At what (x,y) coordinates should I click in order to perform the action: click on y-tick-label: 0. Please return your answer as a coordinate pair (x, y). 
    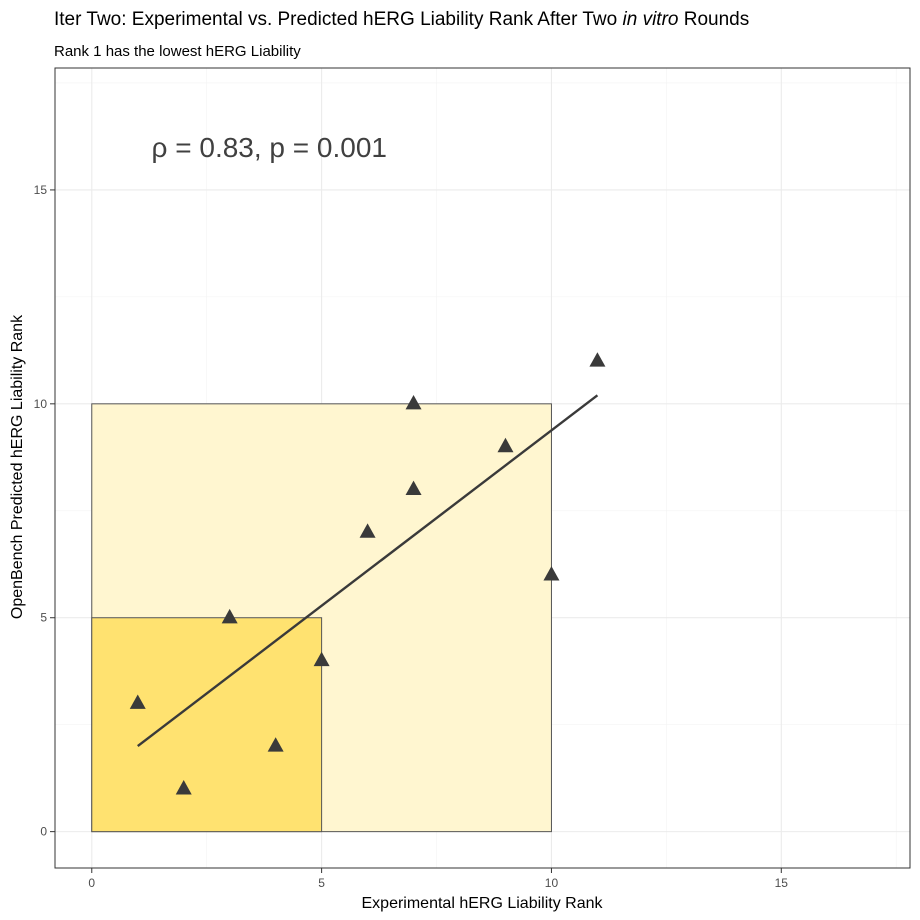
    Looking at the image, I should click on (43, 832).